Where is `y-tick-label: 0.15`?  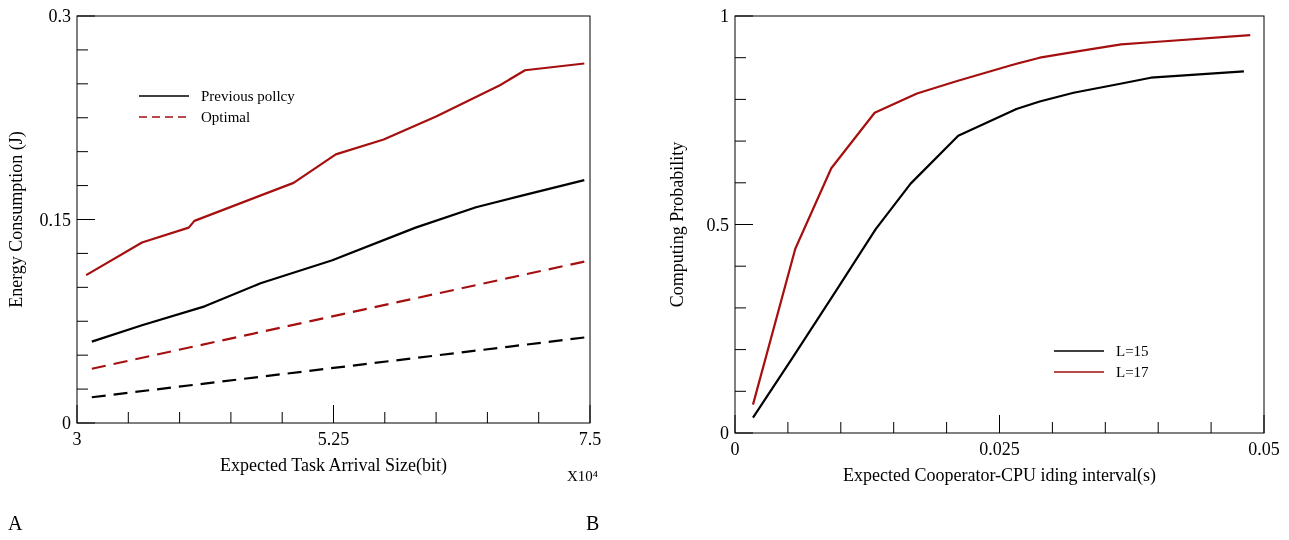 y-tick-label: 0.15 is located at coordinates (55, 219).